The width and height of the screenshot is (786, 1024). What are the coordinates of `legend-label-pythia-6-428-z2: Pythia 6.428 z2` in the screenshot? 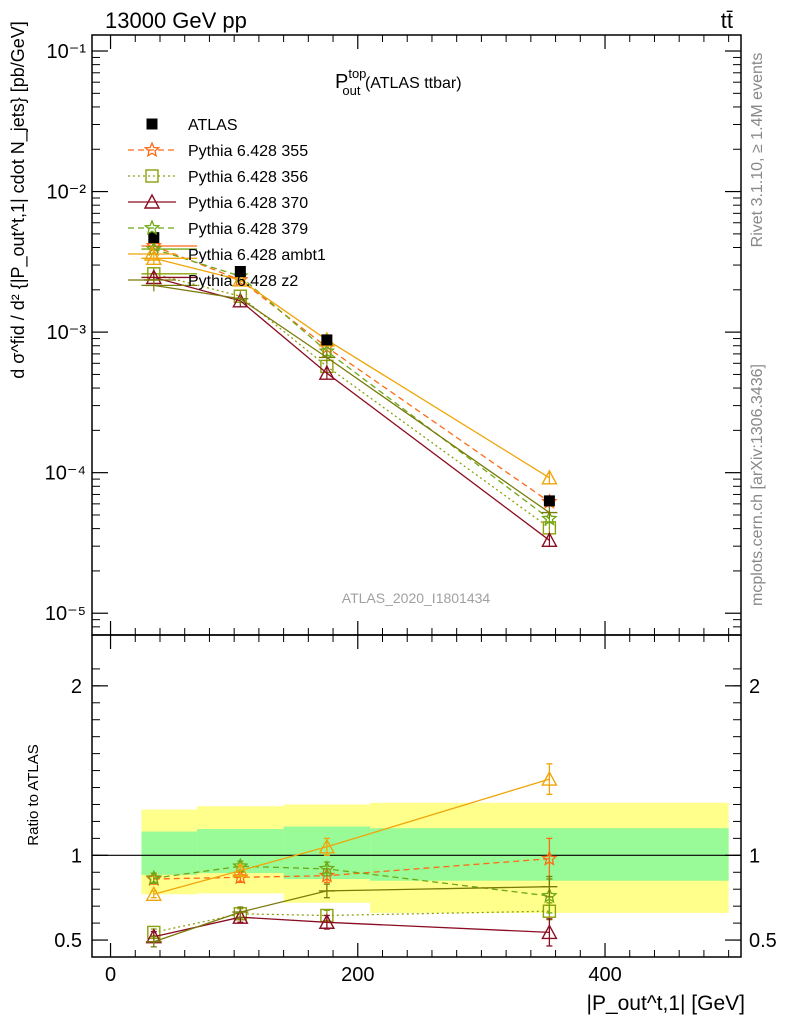 It's located at (243, 281).